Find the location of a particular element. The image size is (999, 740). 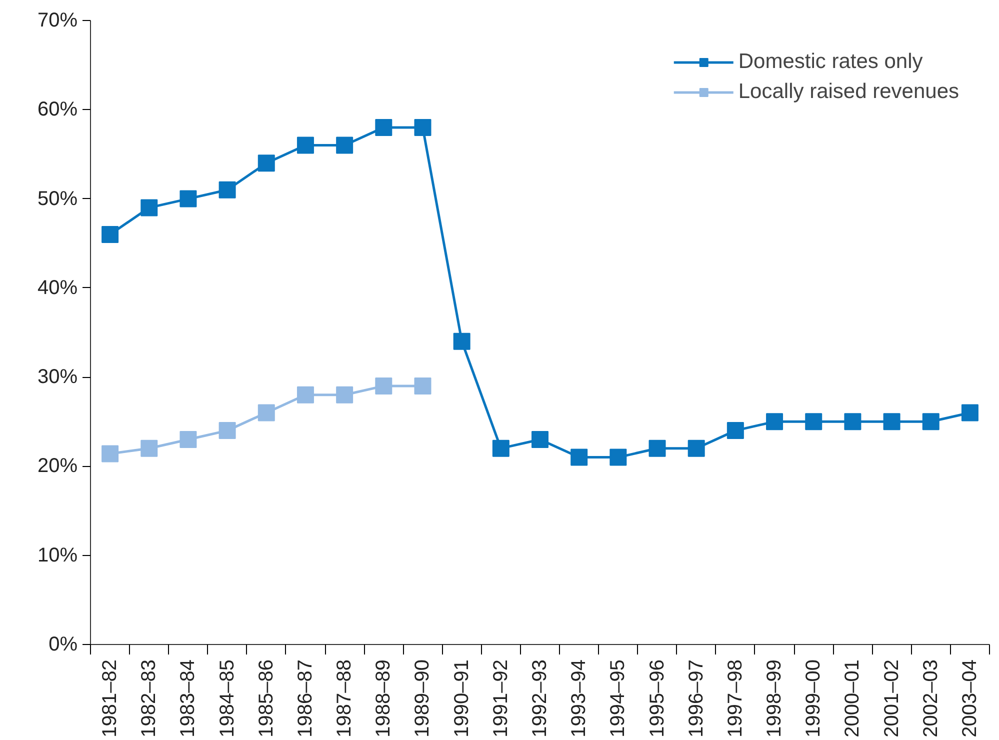

x-tick-label: 1982–83 is located at coordinates (149, 698).